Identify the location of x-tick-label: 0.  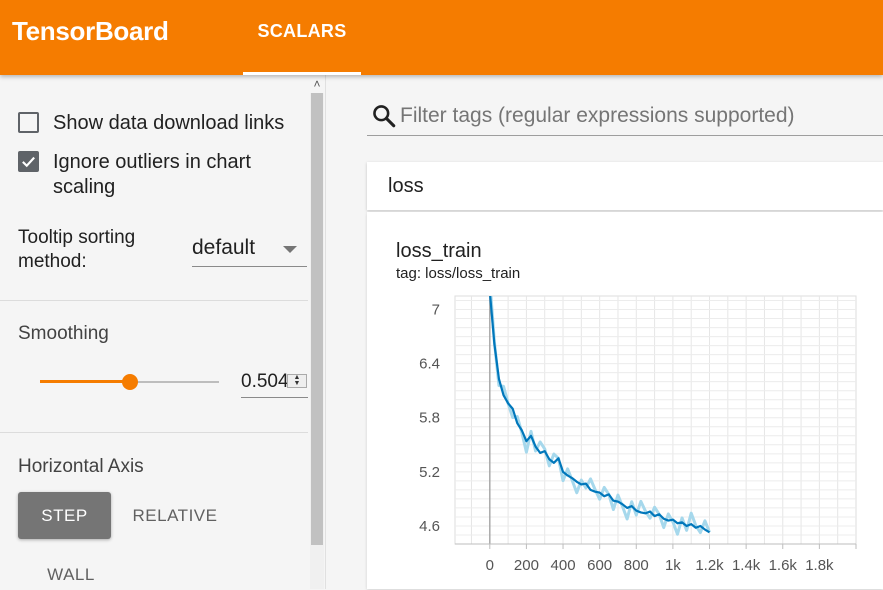
(490, 565).